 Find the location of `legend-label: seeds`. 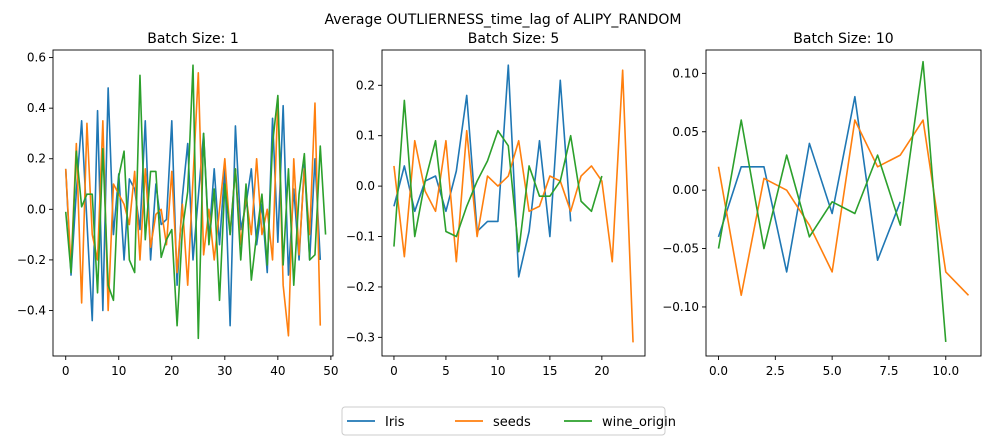

legend-label: seeds is located at coordinates (512, 422).